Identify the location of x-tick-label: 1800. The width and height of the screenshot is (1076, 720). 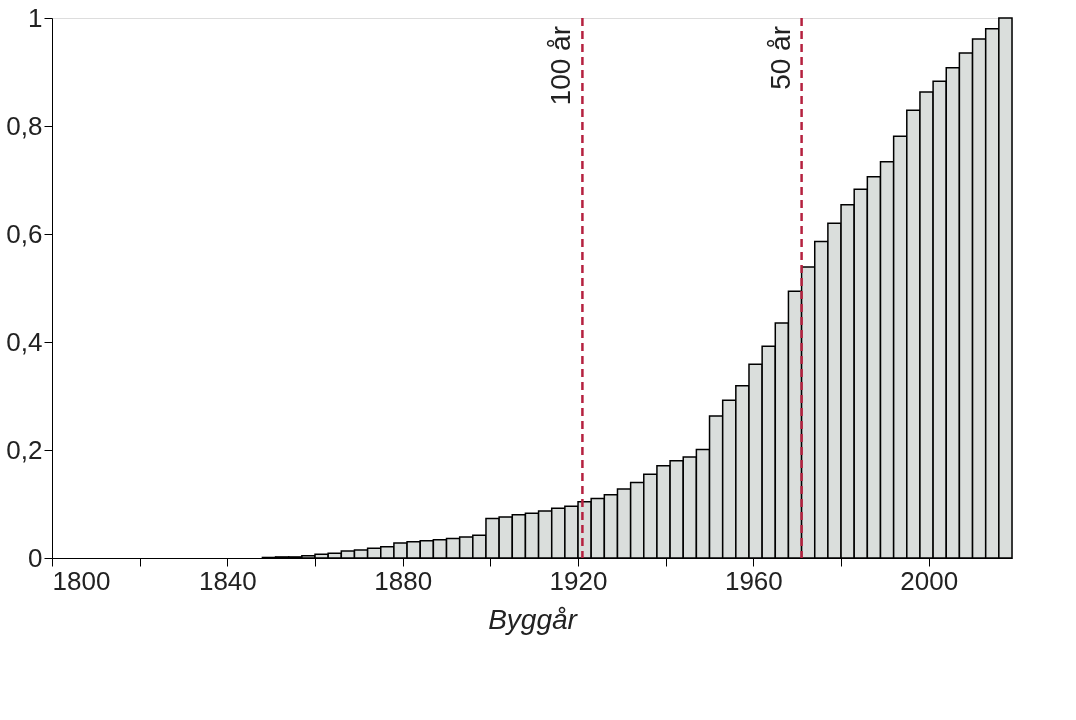
(81, 580).